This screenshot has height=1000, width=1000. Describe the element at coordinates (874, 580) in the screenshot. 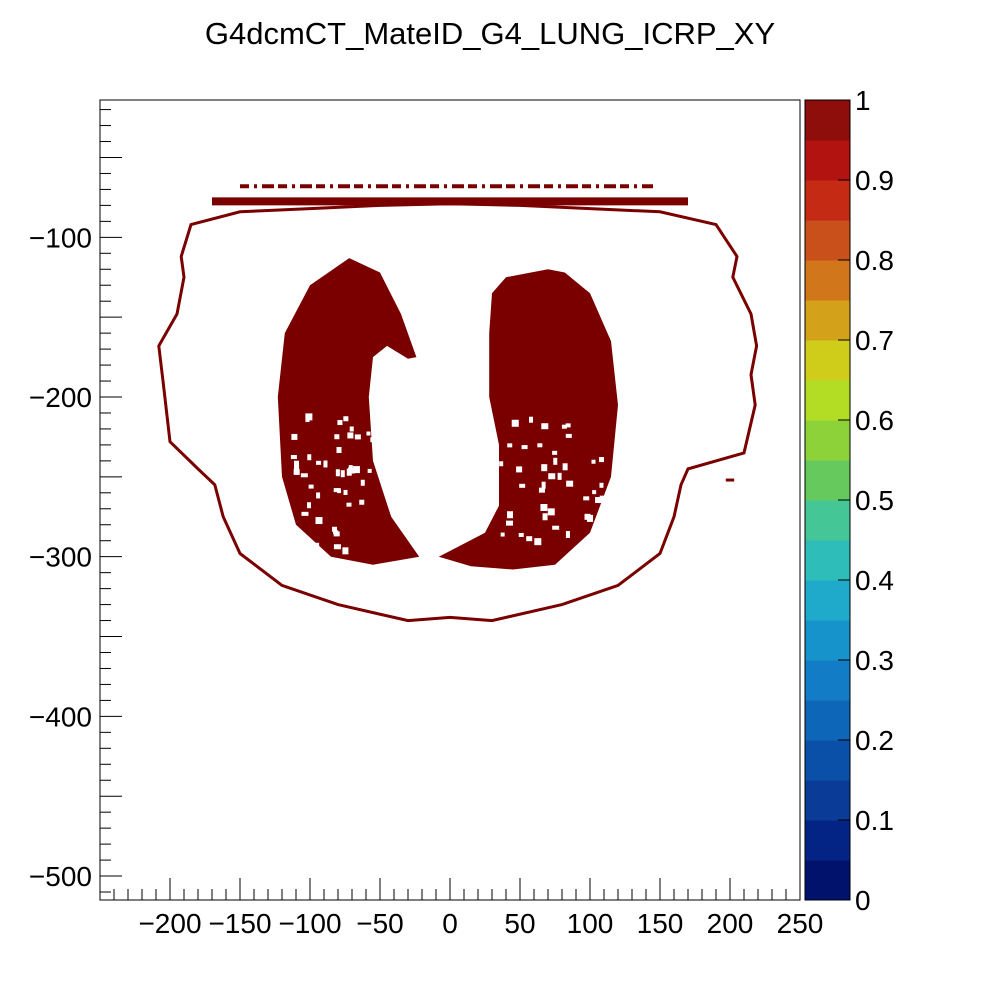

I see `colorbar-tick-label: 0.4` at that location.